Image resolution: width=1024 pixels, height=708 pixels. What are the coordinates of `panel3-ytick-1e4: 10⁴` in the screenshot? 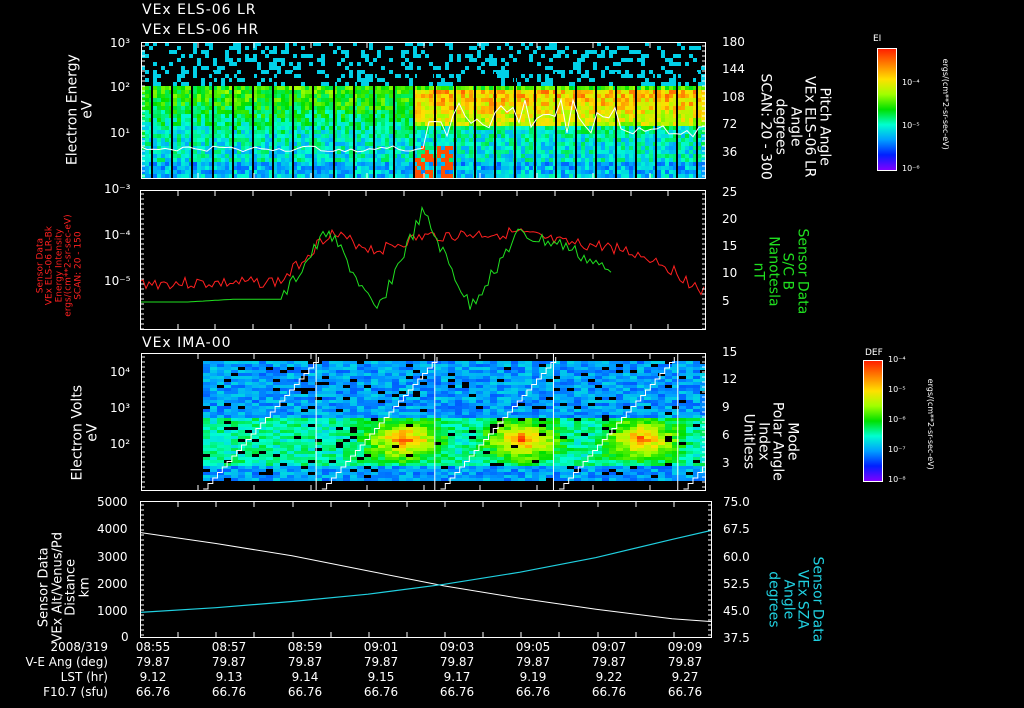 It's located at (120, 372).